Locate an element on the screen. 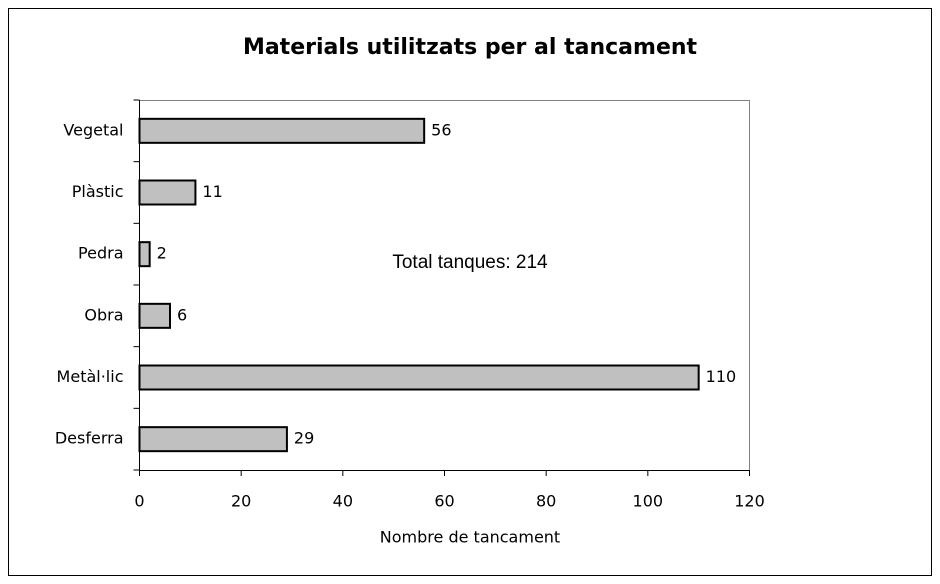  data-label: 2 is located at coordinates (162, 253).